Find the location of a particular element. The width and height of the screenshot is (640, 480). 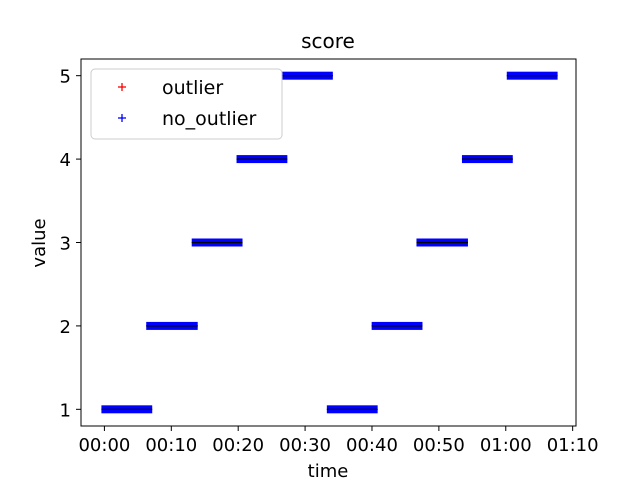

legend-box is located at coordinates (186, 104).